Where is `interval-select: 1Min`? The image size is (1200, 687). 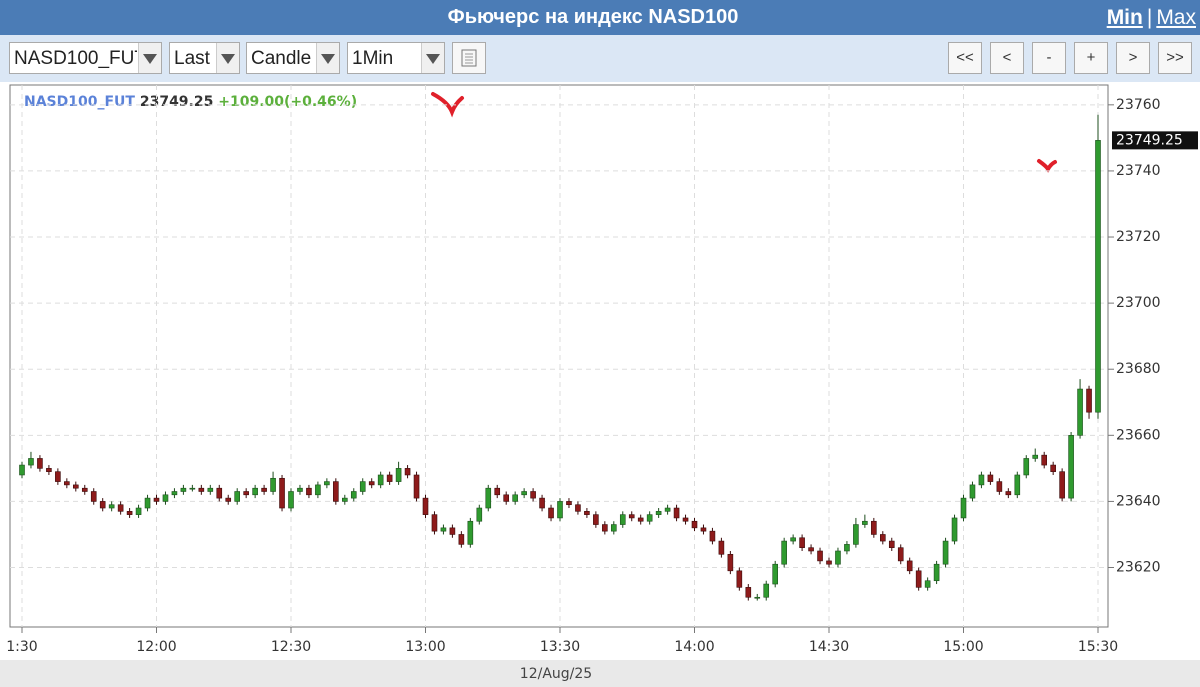
interval-select: 1Min is located at coordinates (396, 58).